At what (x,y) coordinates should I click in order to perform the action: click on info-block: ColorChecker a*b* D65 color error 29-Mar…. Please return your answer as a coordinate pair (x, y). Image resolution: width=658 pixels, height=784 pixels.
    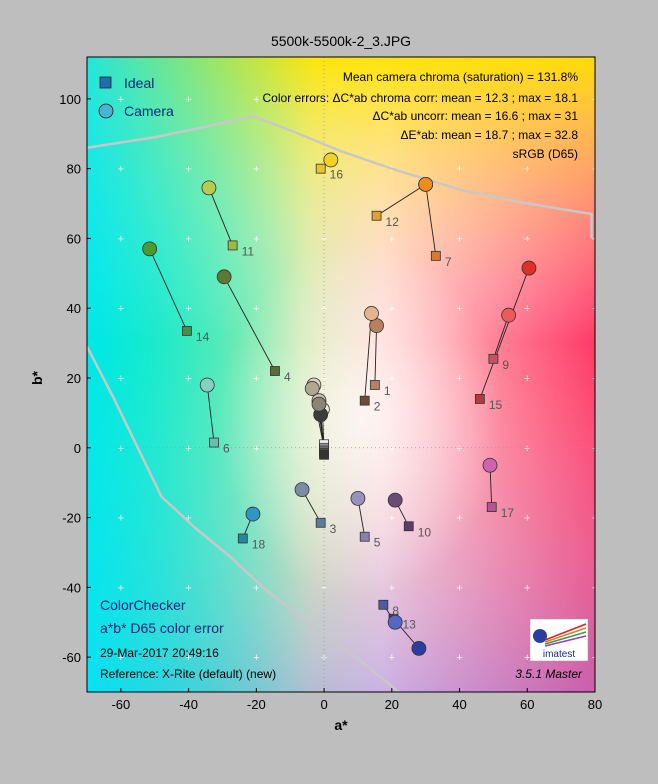
    Looking at the image, I should click on (341, 639).